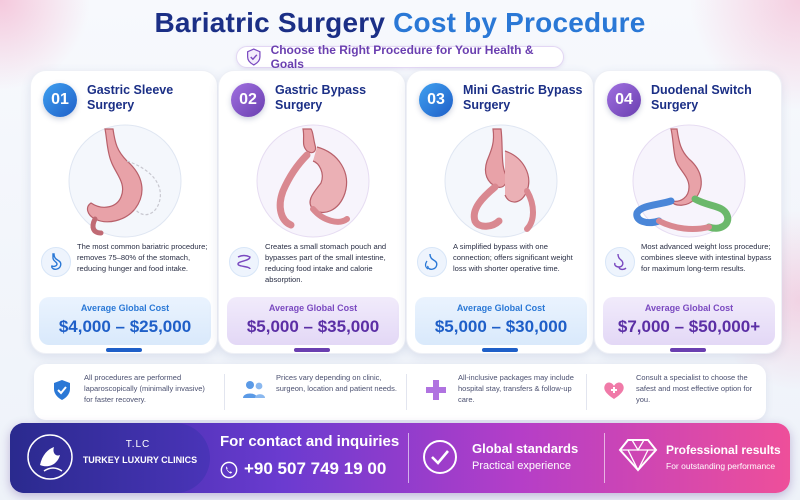  Describe the element at coordinates (689, 326) in the screenshot. I see `cost-value: $7,000 – $50,000+` at that location.